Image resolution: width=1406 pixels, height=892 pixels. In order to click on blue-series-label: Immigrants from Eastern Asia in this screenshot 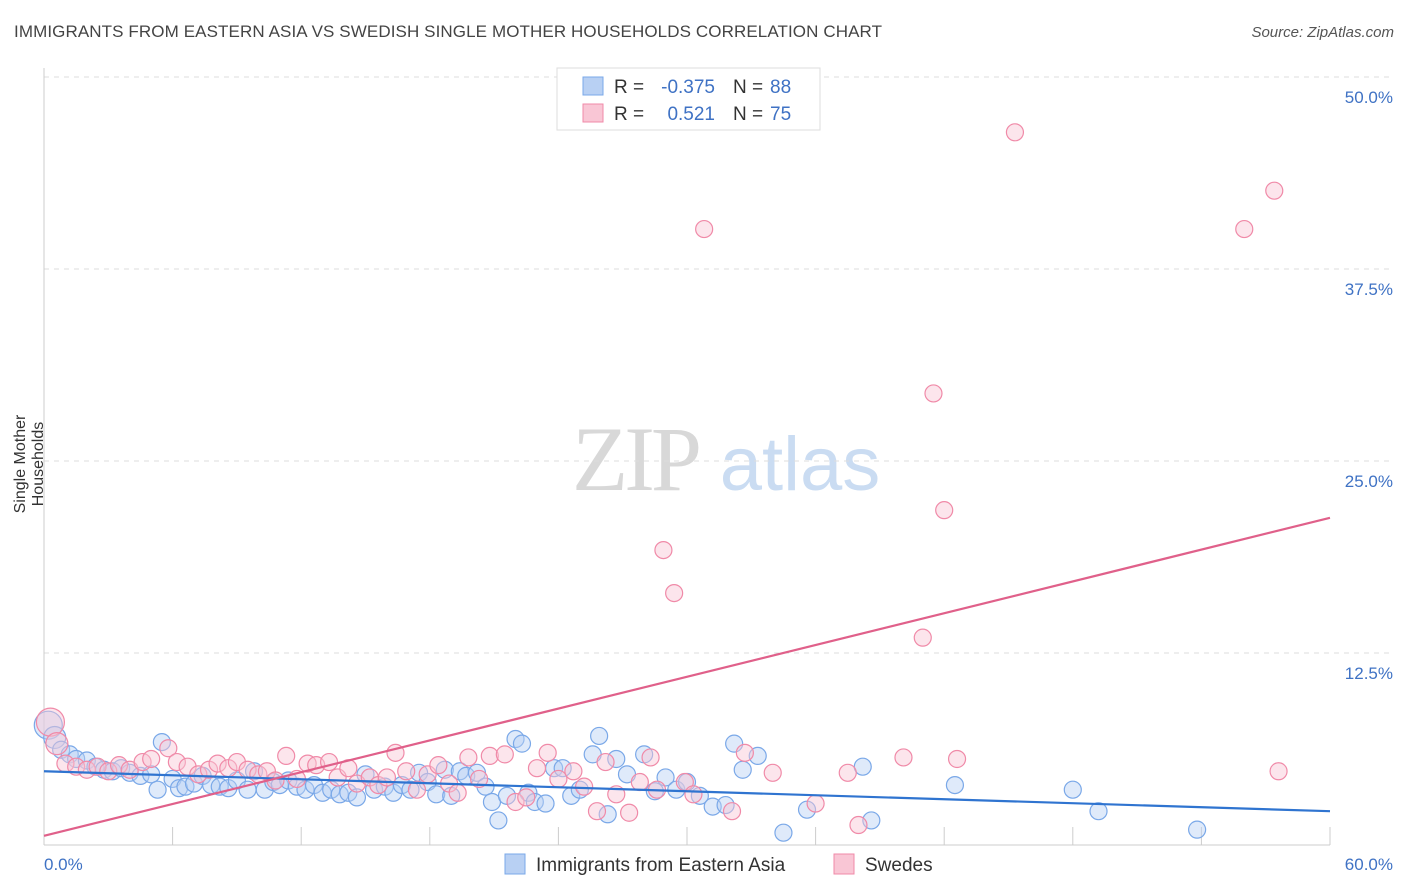, I will do `click(661, 865)`.